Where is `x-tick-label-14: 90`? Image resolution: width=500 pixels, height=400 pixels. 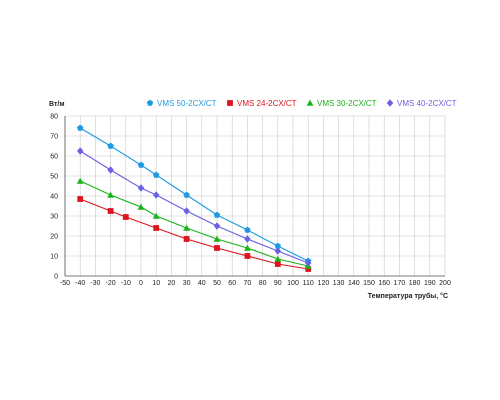
x-tick-label-14: 90 is located at coordinates (278, 283).